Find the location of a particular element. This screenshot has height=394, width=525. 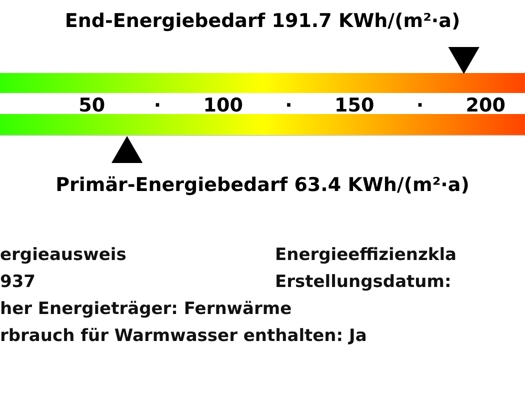

x-tick-label: 50 is located at coordinates (92, 105).